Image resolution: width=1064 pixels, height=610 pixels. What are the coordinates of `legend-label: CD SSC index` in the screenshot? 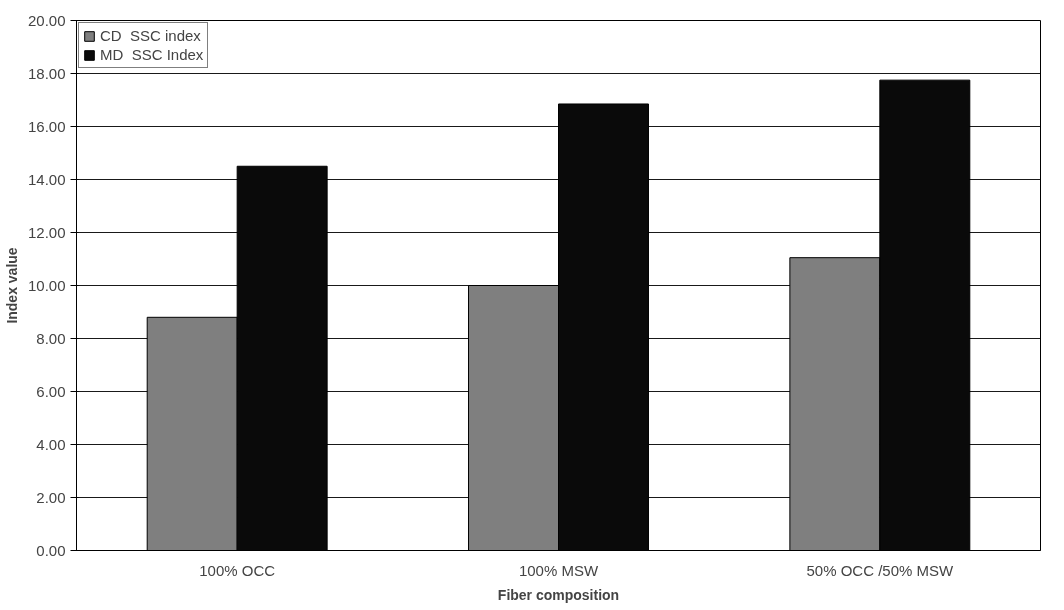 It's located at (150, 35).